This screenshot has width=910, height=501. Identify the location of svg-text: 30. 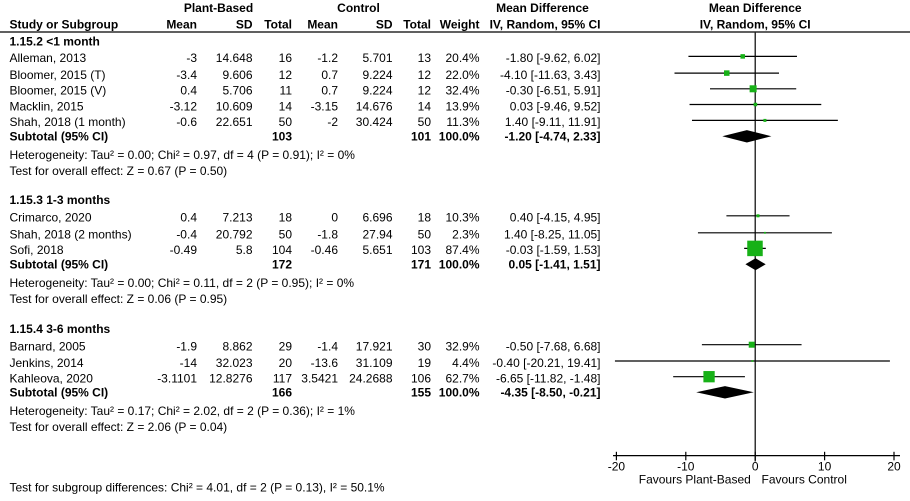
(425, 347).